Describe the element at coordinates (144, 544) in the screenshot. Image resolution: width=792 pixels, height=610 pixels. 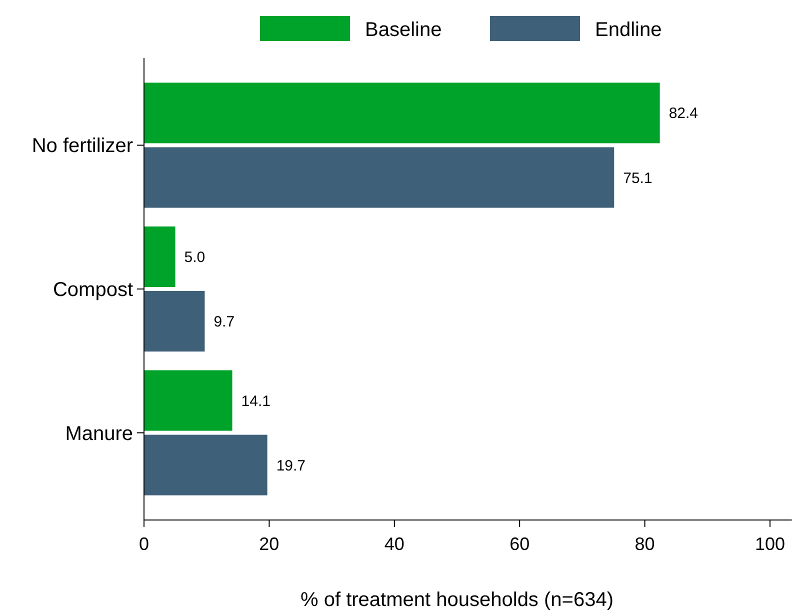
I see `x-tick-label: 0` at that location.